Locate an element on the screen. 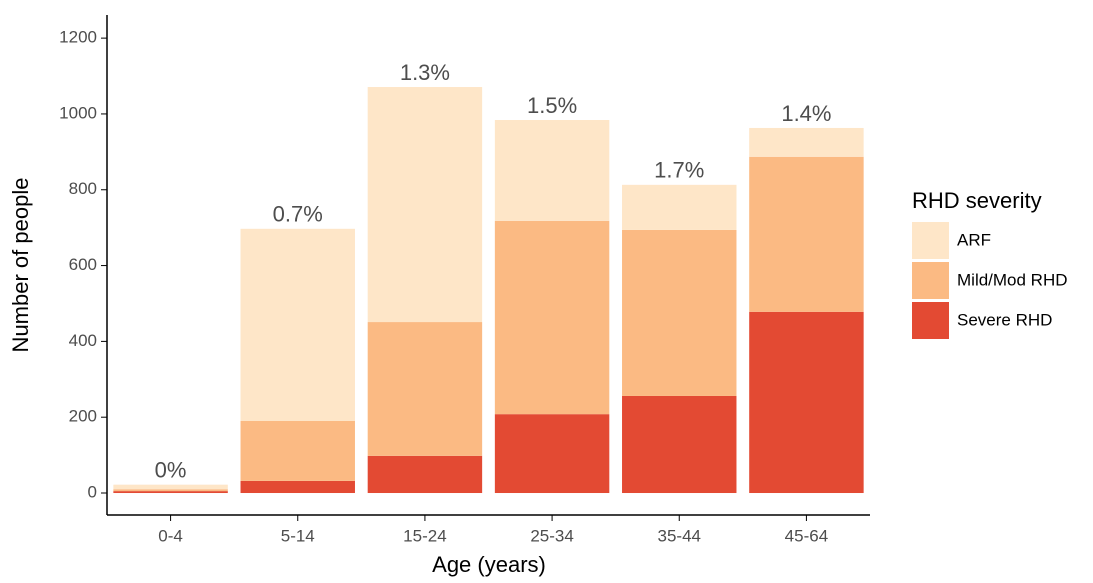 Image resolution: width=1093 pixels, height=583 pixels. bar-annotation: 1.7% is located at coordinates (679, 170).